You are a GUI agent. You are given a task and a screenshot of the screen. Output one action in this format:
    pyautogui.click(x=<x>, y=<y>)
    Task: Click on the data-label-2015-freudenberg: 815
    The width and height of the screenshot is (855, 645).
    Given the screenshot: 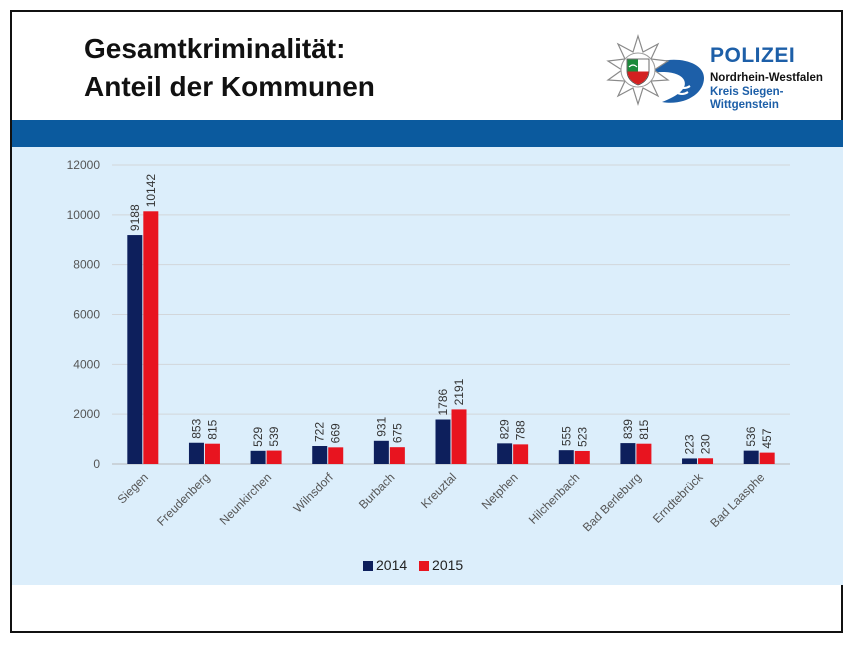 What is the action you would take?
    pyautogui.click(x=212, y=429)
    